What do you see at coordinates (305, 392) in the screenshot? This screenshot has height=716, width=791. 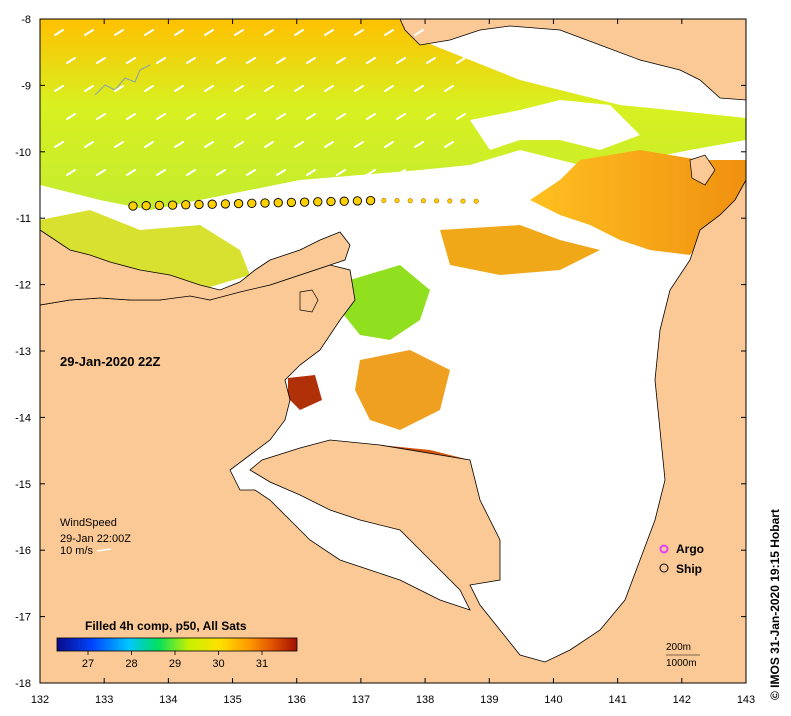 I see `sst-hot-spot` at bounding box center [305, 392].